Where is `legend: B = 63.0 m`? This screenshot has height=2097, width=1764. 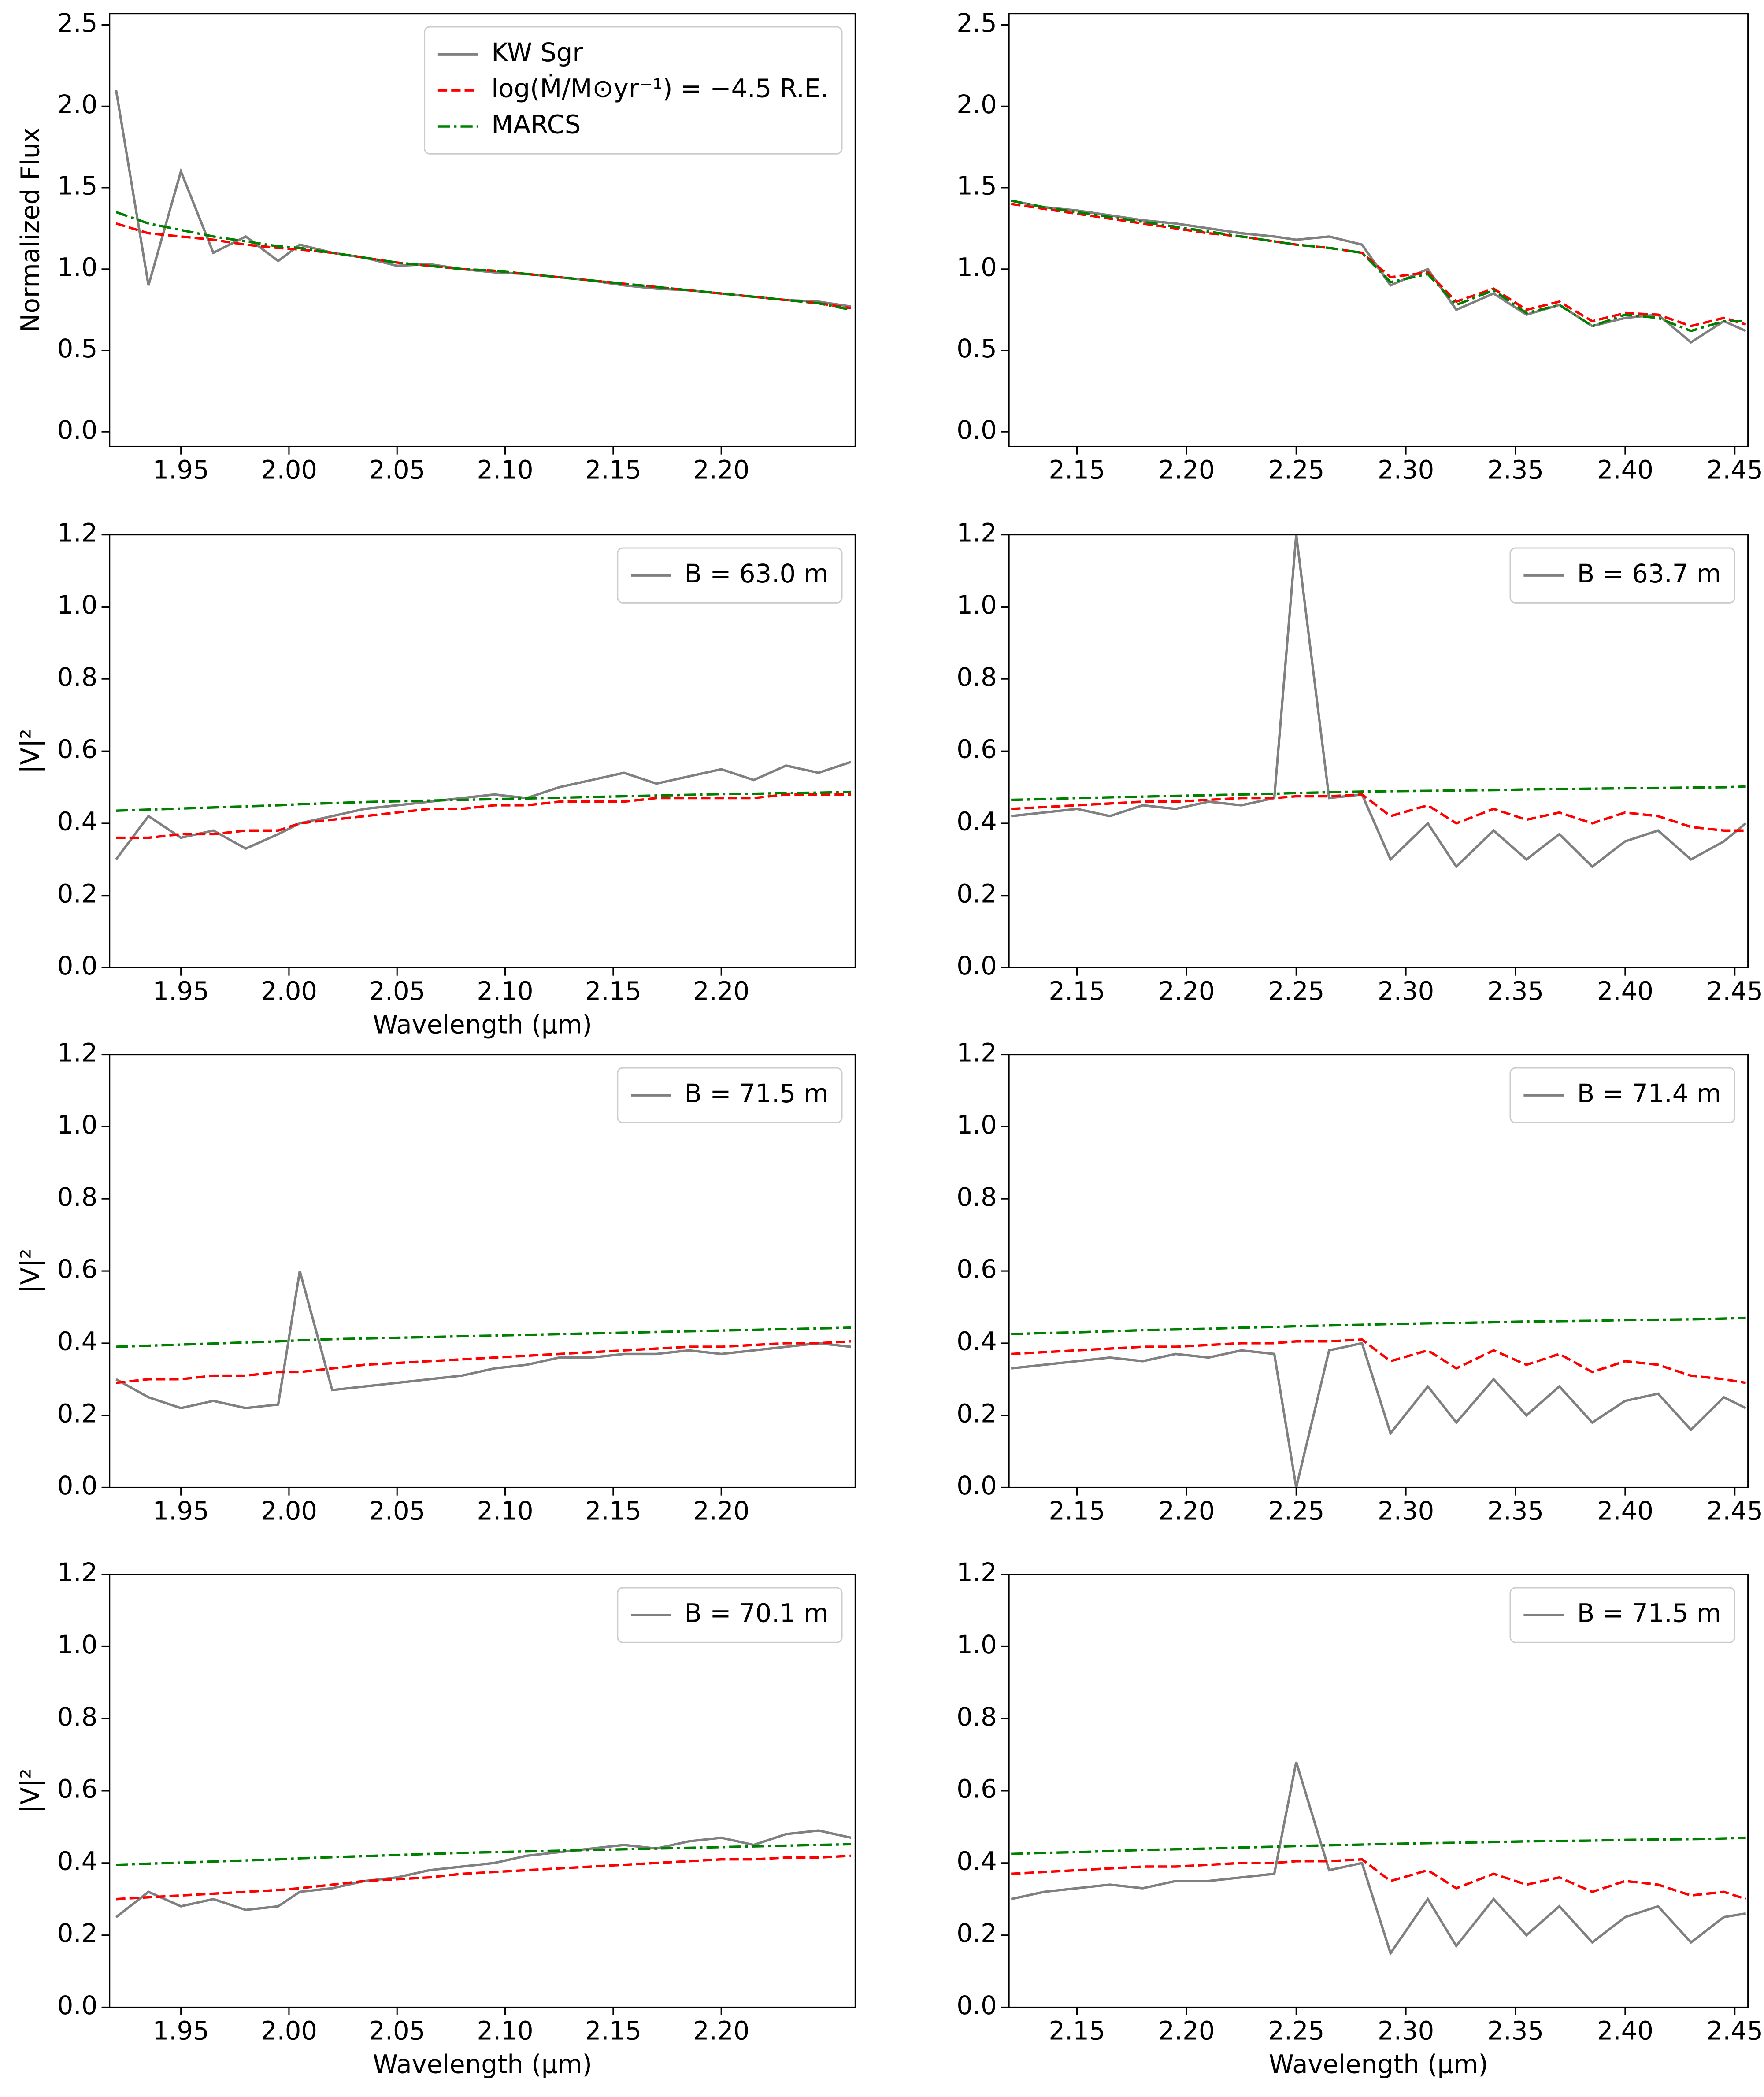
legend: B = 63.0 m is located at coordinates (730, 575).